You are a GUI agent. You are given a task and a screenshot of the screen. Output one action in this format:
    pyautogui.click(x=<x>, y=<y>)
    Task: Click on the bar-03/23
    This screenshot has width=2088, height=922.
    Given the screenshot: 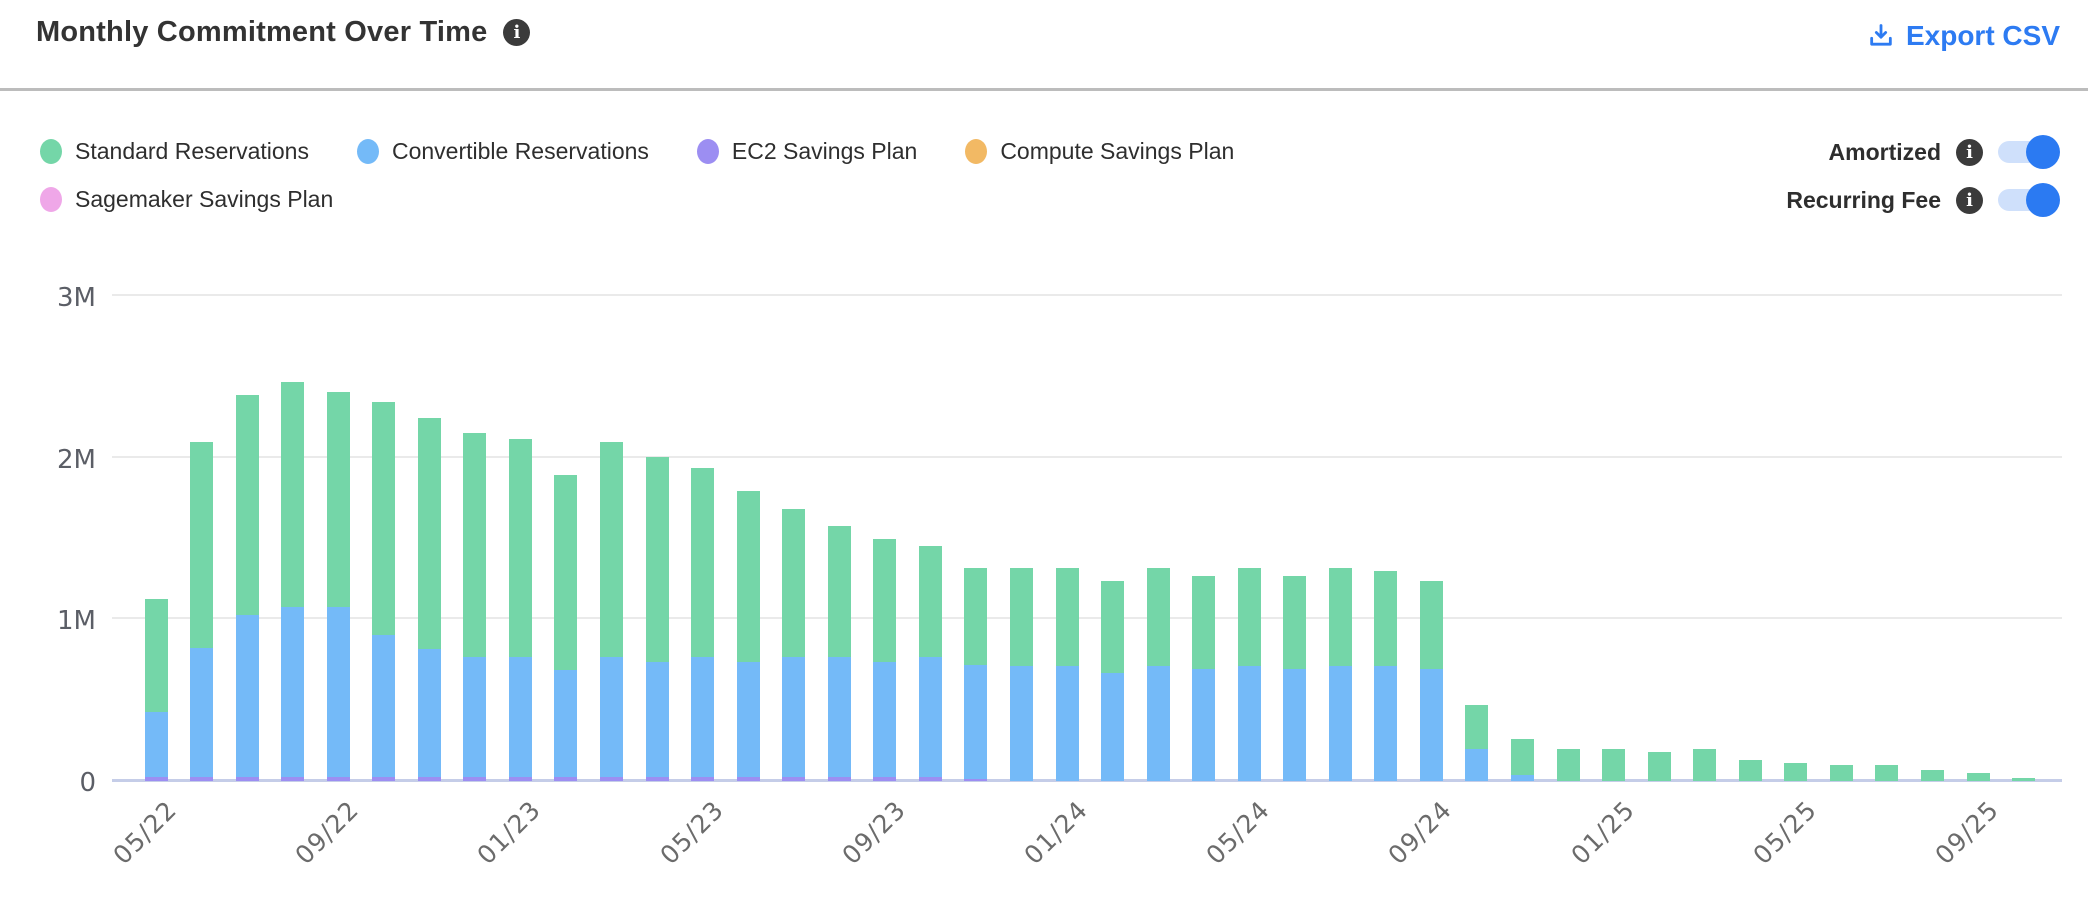 What is the action you would take?
    pyautogui.click(x=611, y=500)
    